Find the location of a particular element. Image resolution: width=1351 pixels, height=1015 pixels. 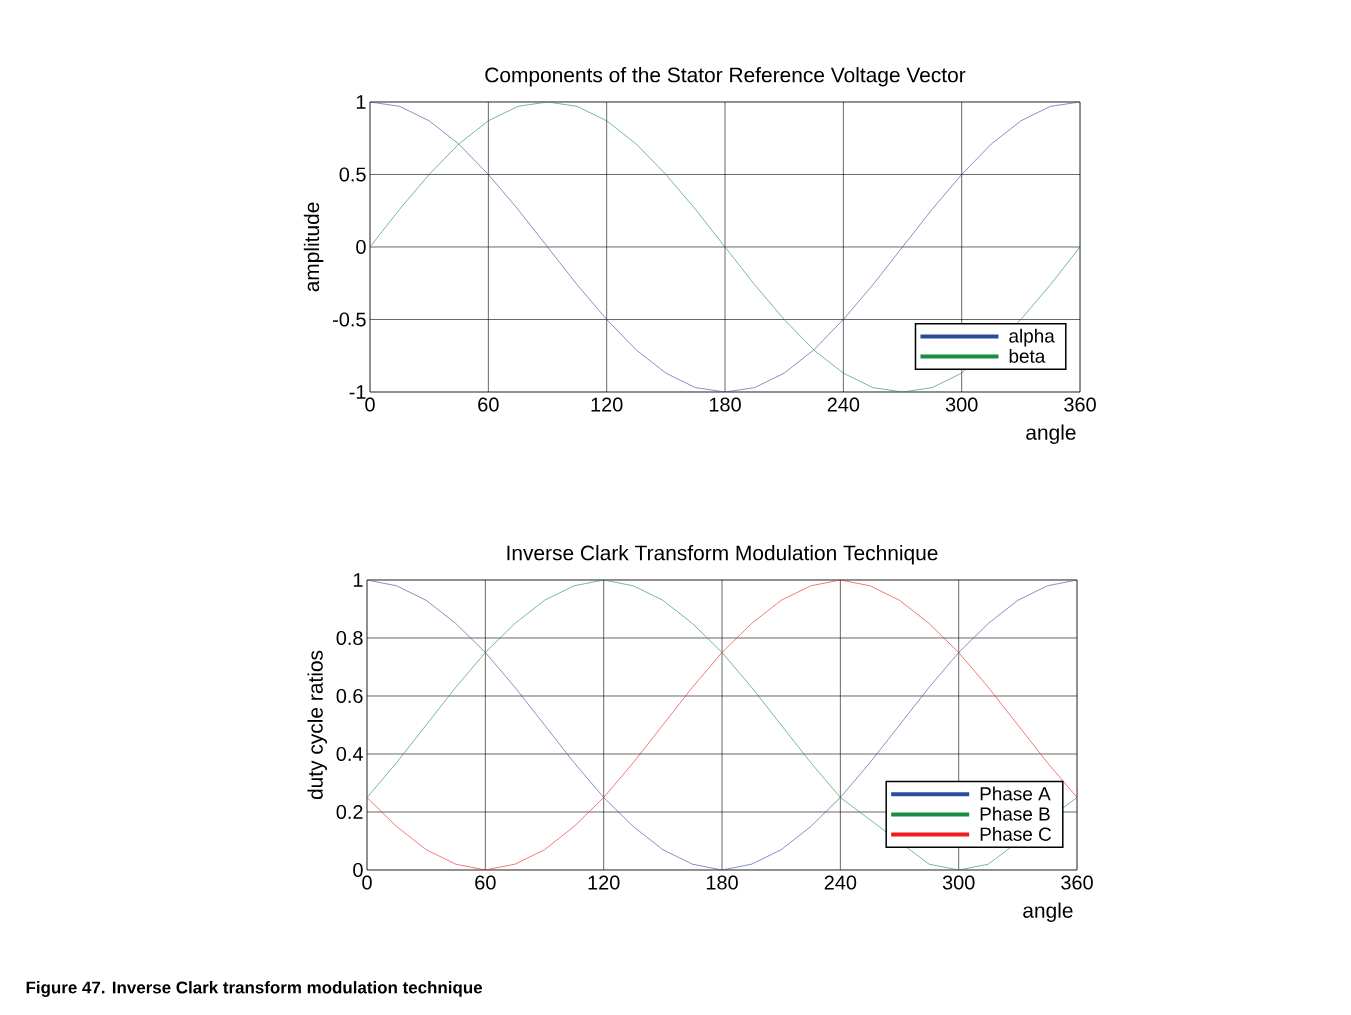

legend-label: Phase B is located at coordinates (1015, 813).